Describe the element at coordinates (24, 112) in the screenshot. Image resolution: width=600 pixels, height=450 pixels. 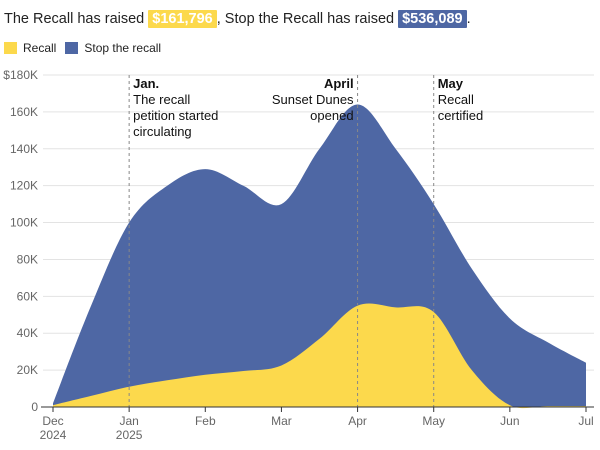
I see `y-tick-label-160000: 160K` at that location.